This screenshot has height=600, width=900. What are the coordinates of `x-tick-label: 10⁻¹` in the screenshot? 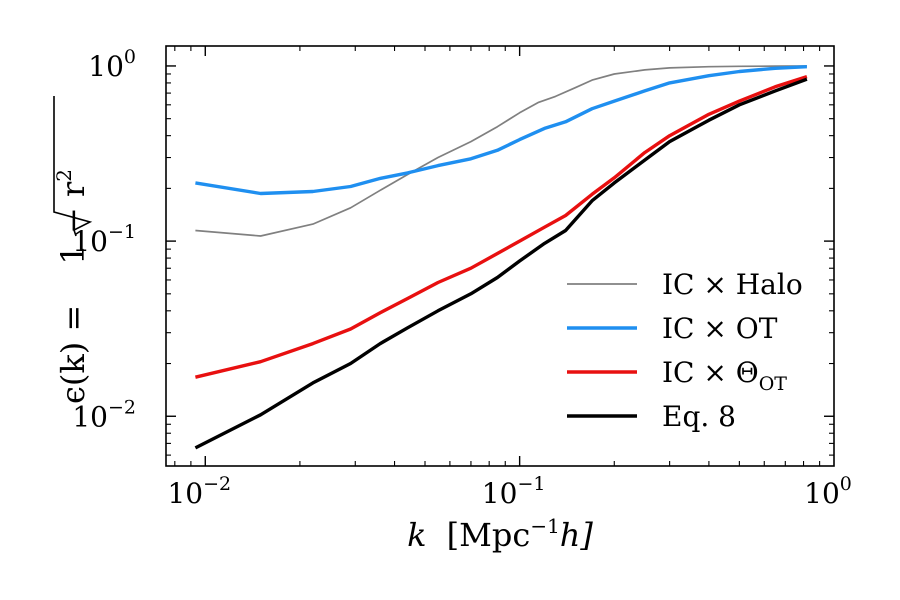 It's located at (514, 491).